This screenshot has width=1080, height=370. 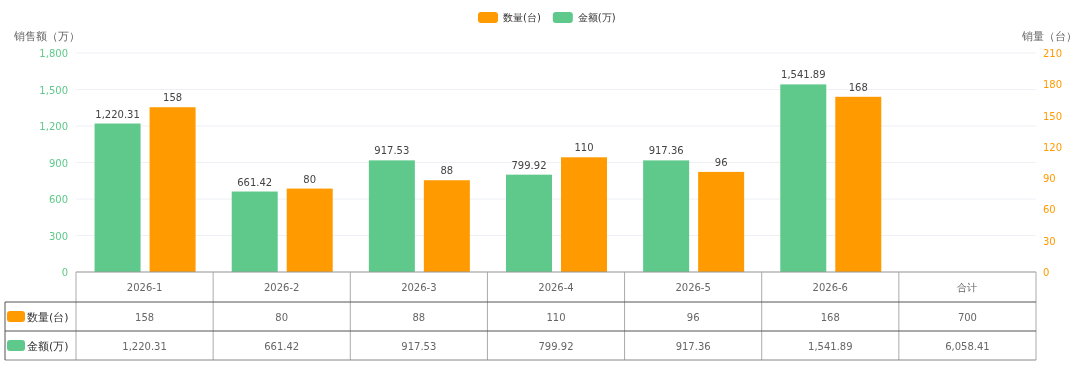 What do you see at coordinates (48, 317) in the screenshot?
I see `text: 数量(台)` at bounding box center [48, 317].